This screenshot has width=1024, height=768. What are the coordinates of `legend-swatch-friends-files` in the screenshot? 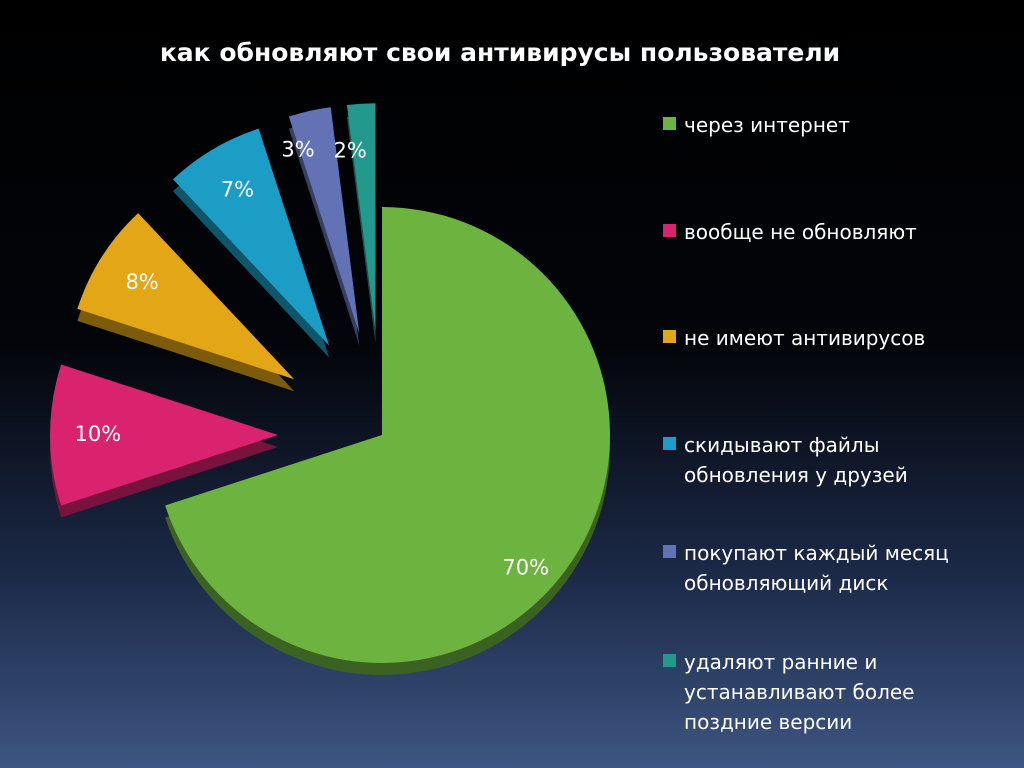 It's located at (669, 443).